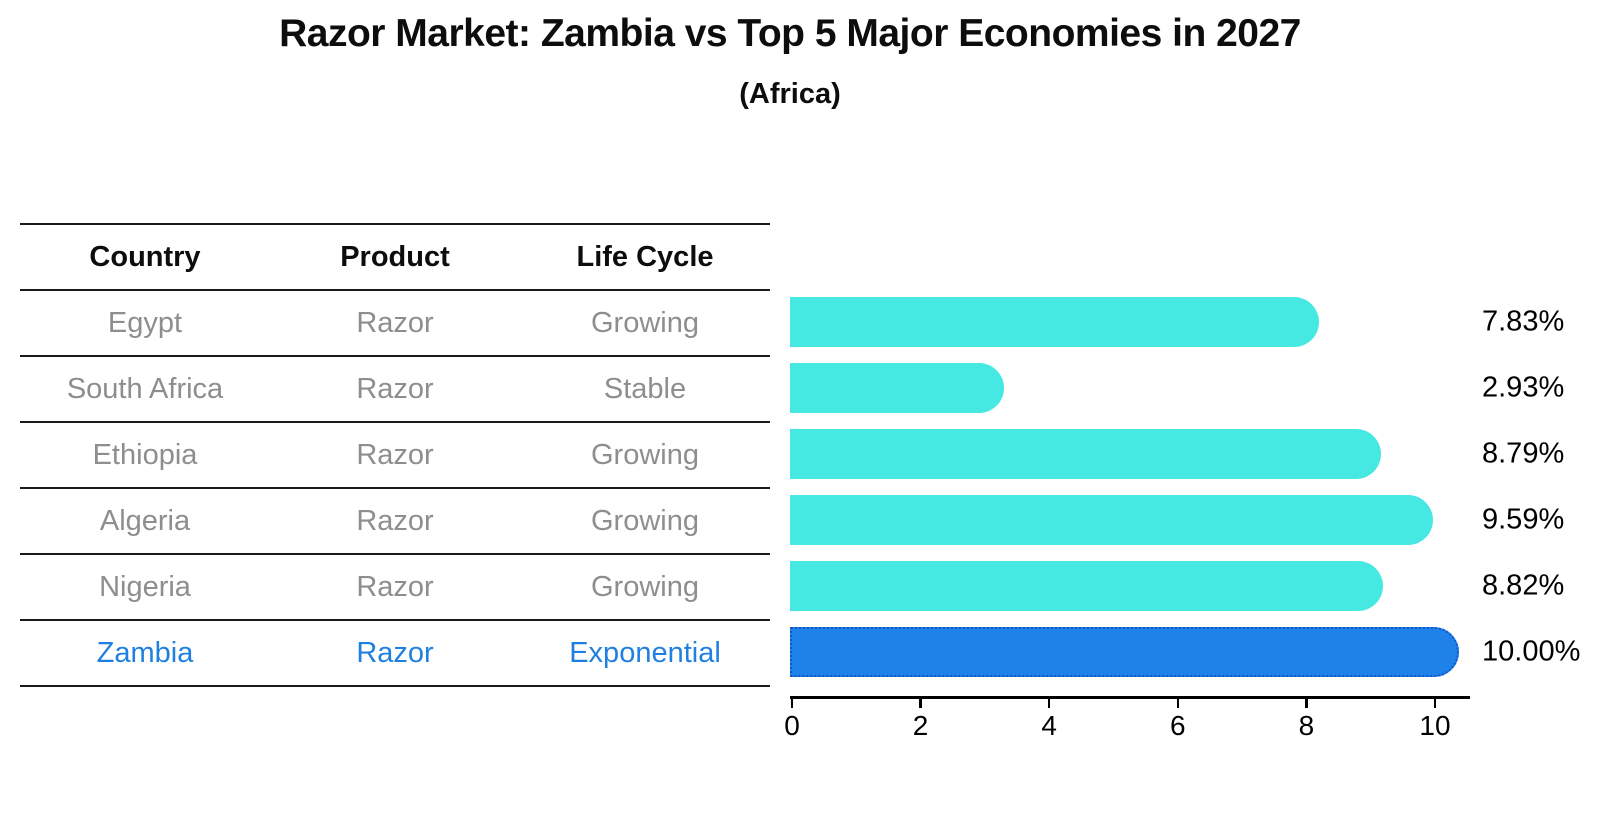 The image size is (1604, 823). What do you see at coordinates (145, 586) in the screenshot?
I see `table-cell-country: Nigeria` at bounding box center [145, 586].